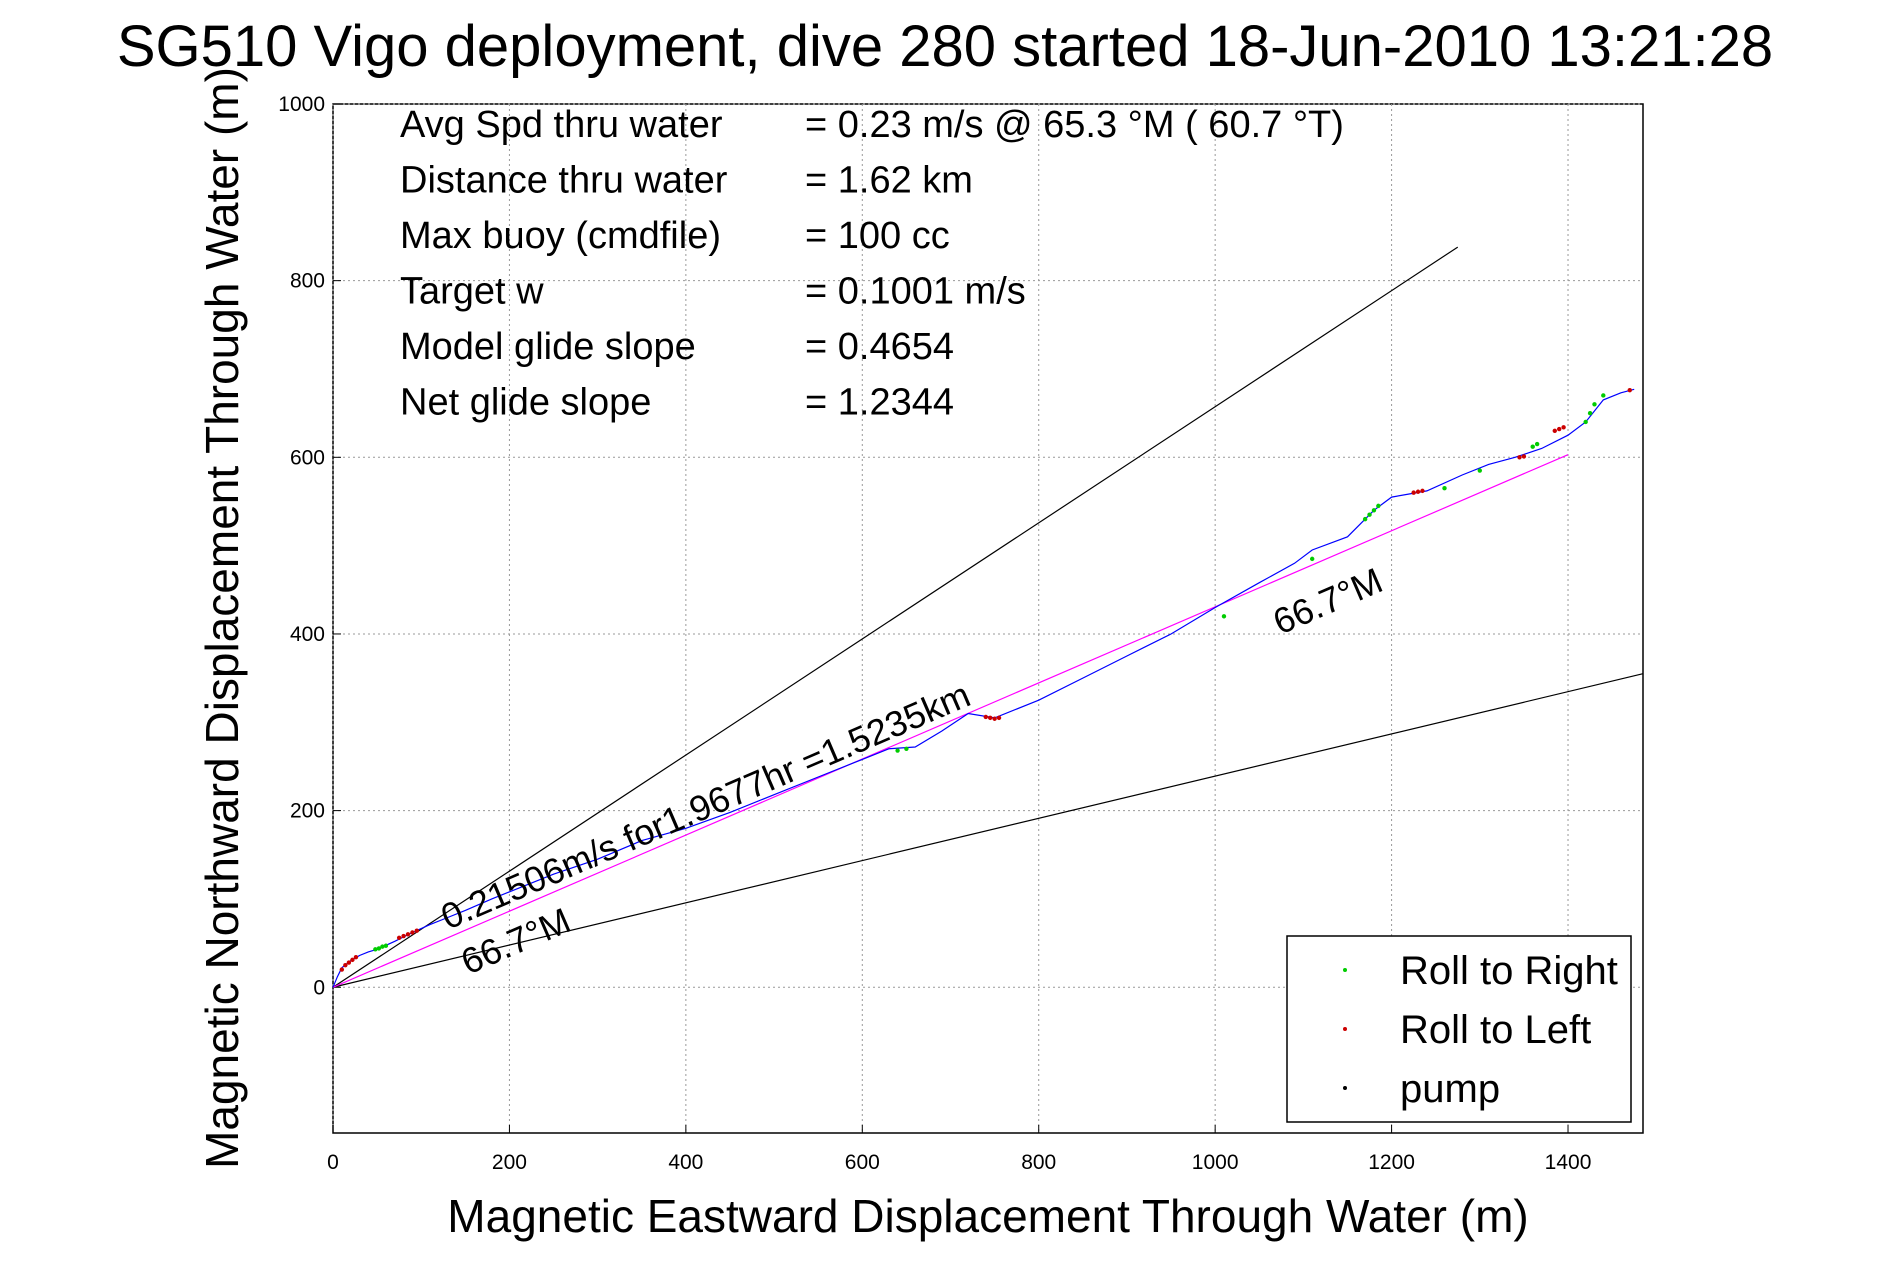 The height and width of the screenshot is (1262, 1891). I want to click on y-tick-label: 800, so click(307, 281).